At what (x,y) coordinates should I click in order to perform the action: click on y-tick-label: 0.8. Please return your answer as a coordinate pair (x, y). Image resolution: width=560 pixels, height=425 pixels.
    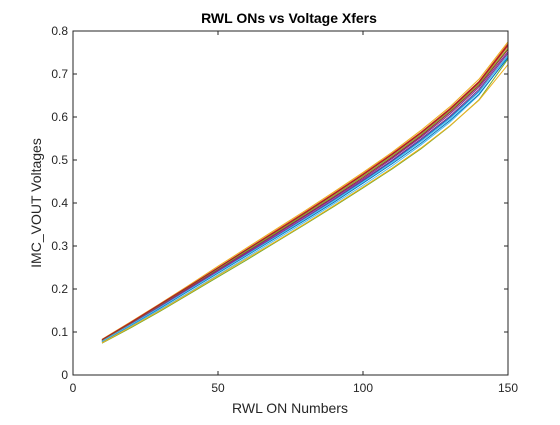
    Looking at the image, I should click on (59, 31).